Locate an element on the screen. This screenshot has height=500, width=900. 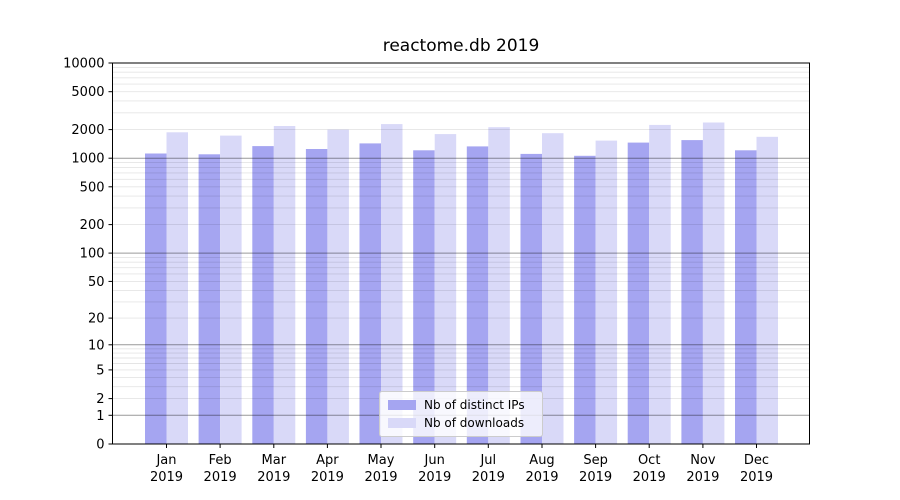
bar-distinct-ips-oct is located at coordinates (638, 293).